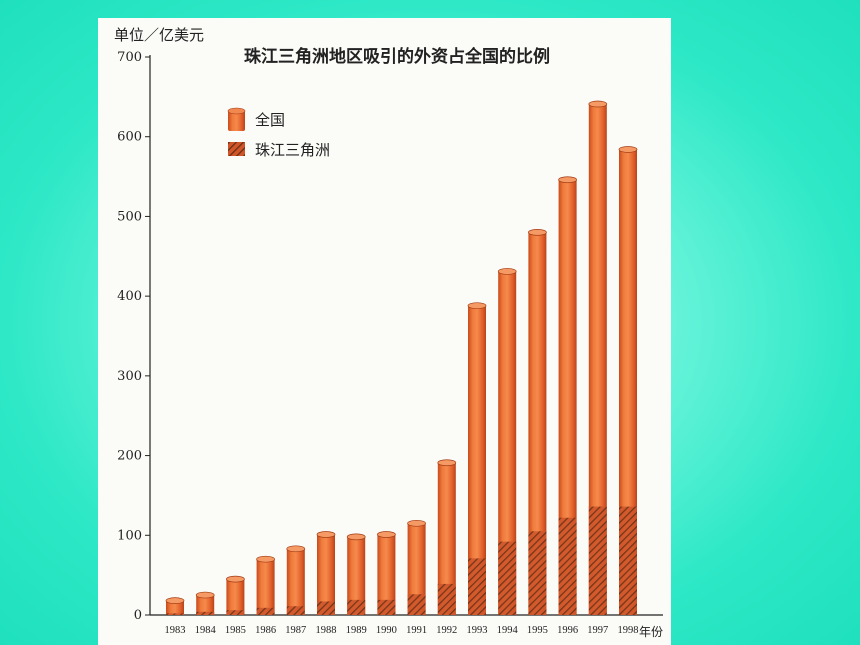  I want to click on x-tick-label: 1995, so click(537, 630).